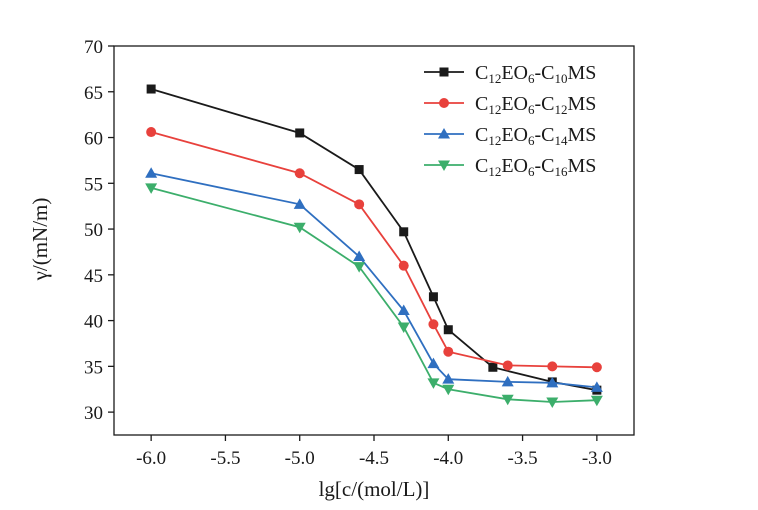 The image size is (758, 510). Describe the element at coordinates (300, 458) in the screenshot. I see `x-tick-label: -5.0` at that location.